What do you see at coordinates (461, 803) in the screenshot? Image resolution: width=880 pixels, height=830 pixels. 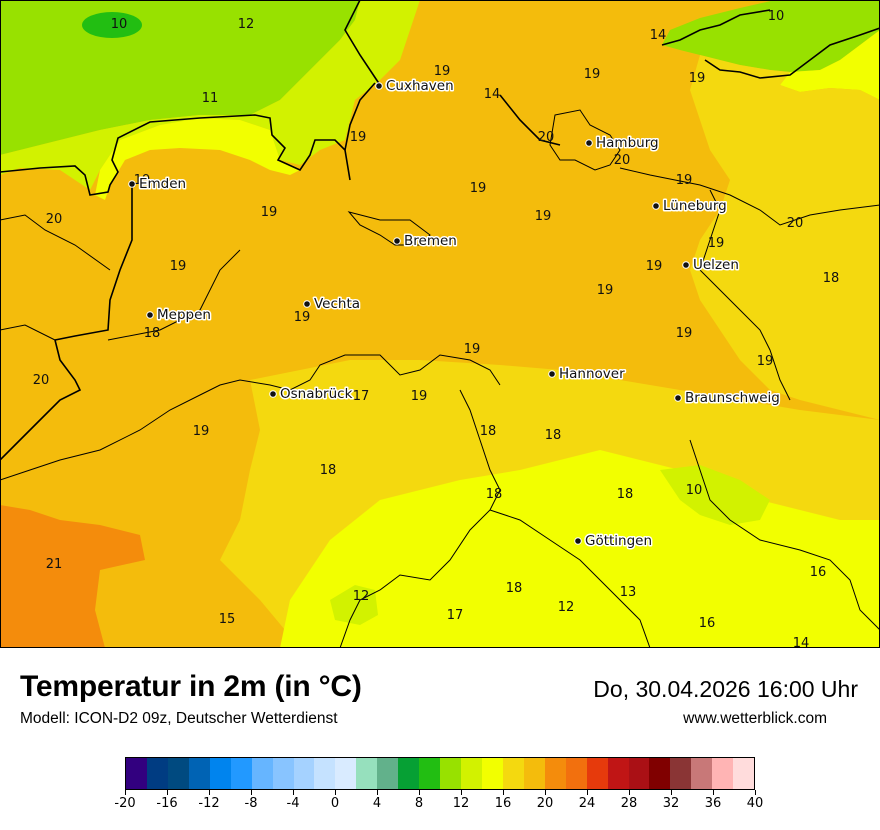 I see `colorbar-tick-label: 12` at bounding box center [461, 803].